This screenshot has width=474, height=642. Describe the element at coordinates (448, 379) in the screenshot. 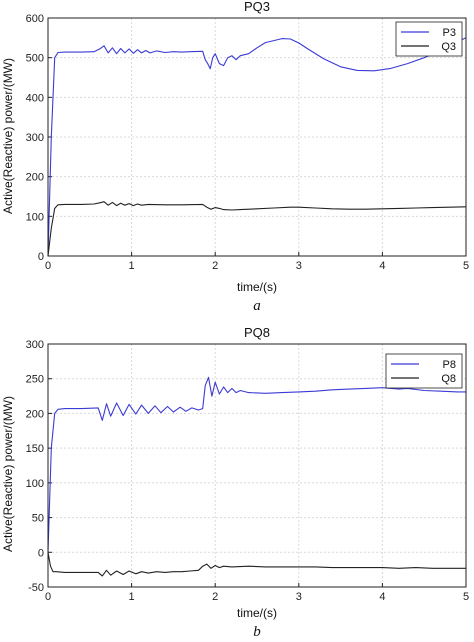

I see `legend-label-q8: Q8` at that location.